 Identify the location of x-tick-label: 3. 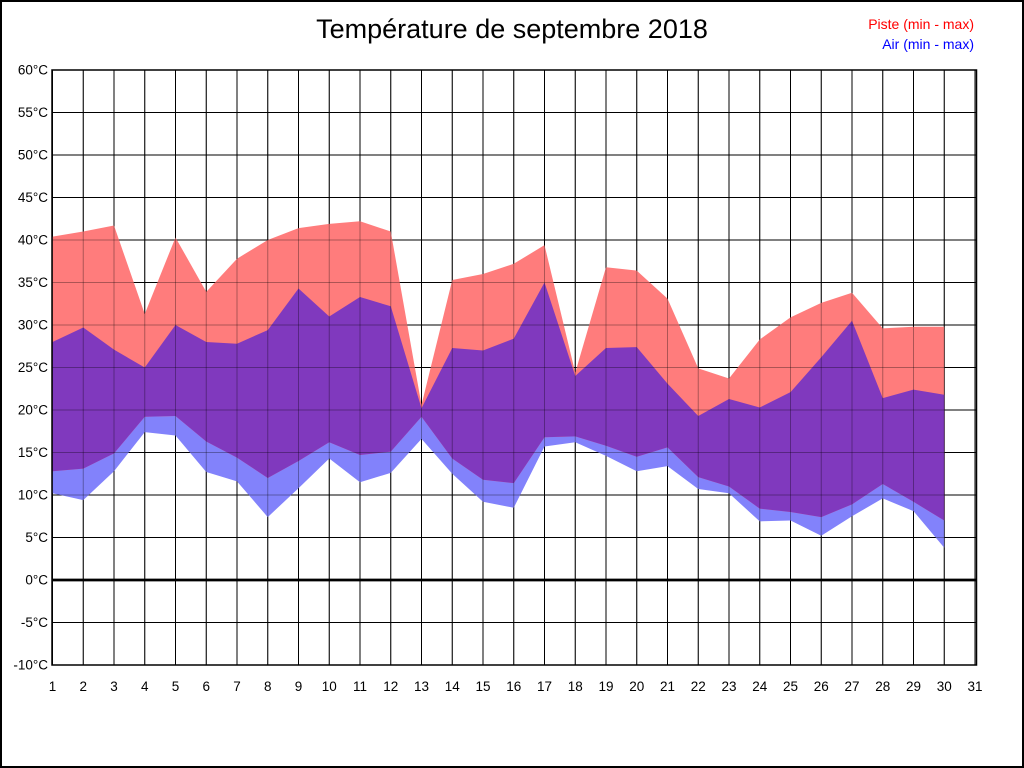
(114, 686).